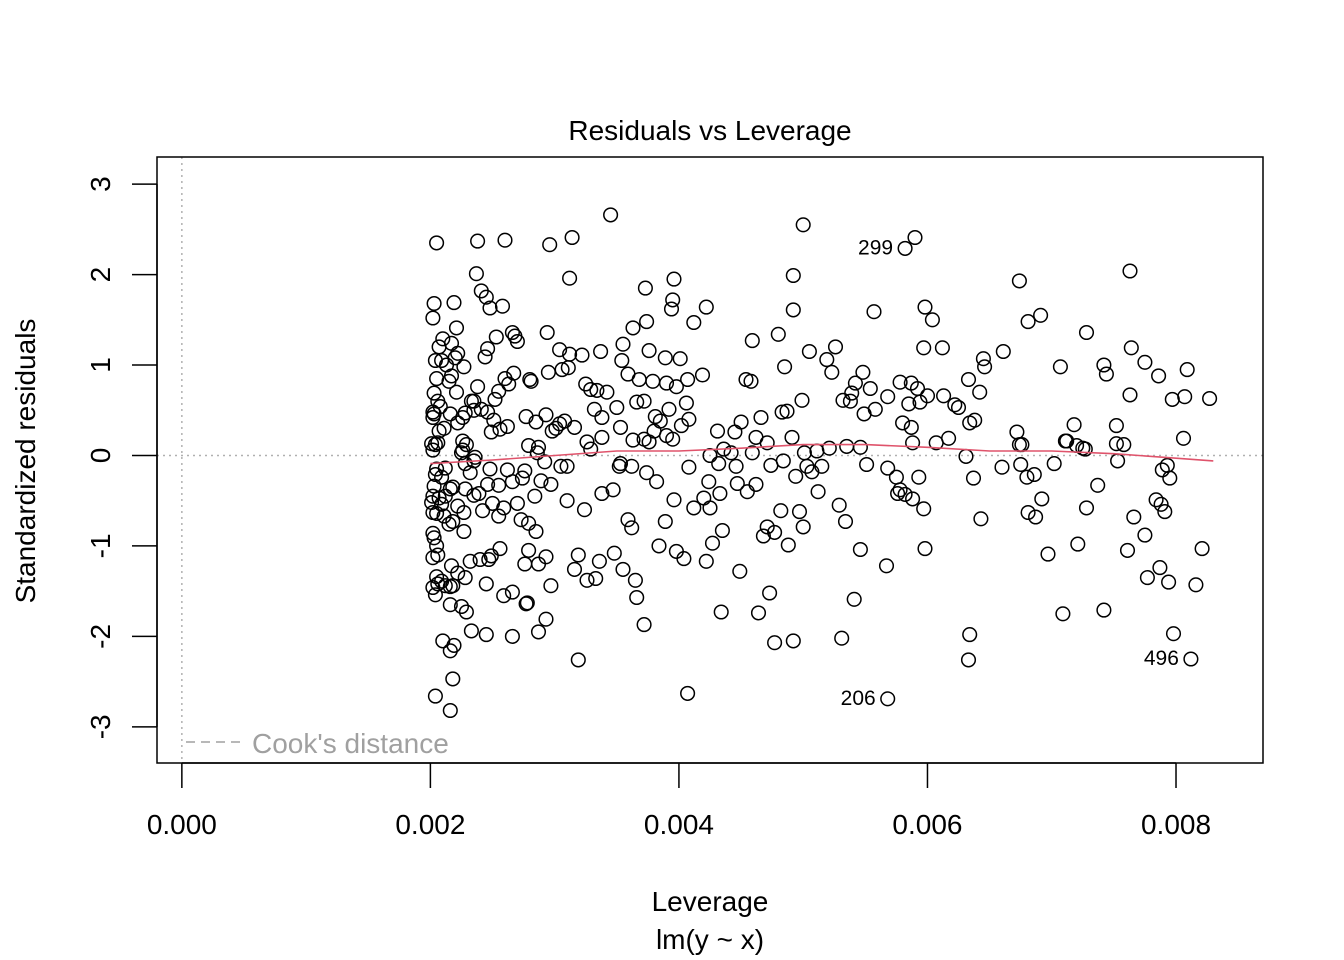 This screenshot has height=960, width=1344. I want to click on y-tick-label: 1, so click(100, 365).